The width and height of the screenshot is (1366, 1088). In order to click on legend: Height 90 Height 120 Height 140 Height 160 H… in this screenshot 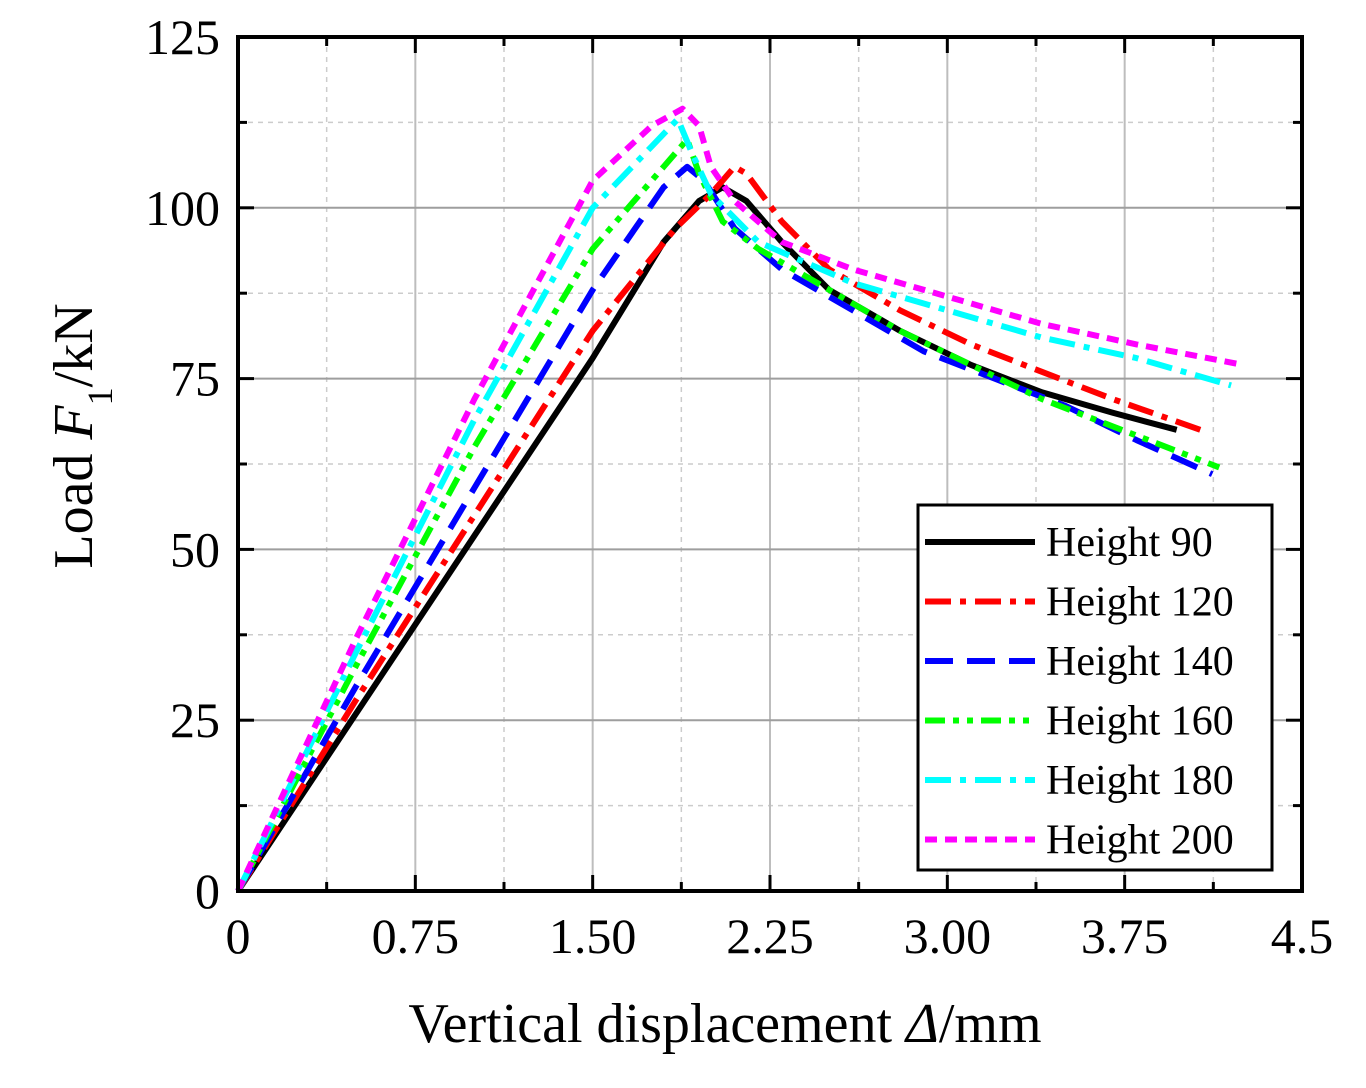, I will do `click(1095, 687)`.